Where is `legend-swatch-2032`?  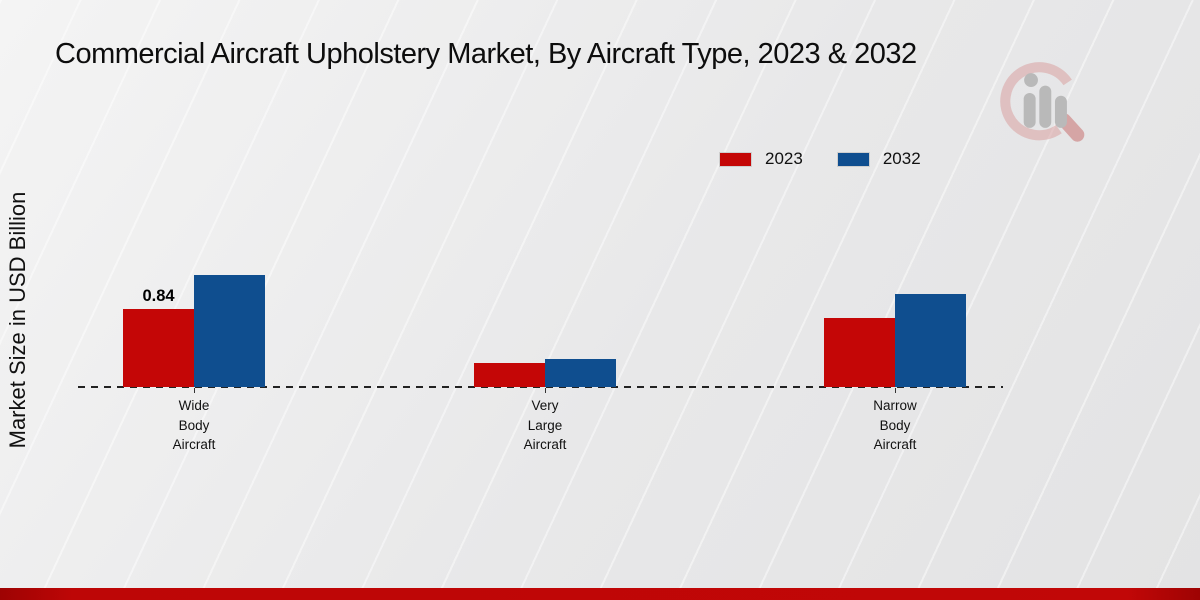 legend-swatch-2032 is located at coordinates (853, 159).